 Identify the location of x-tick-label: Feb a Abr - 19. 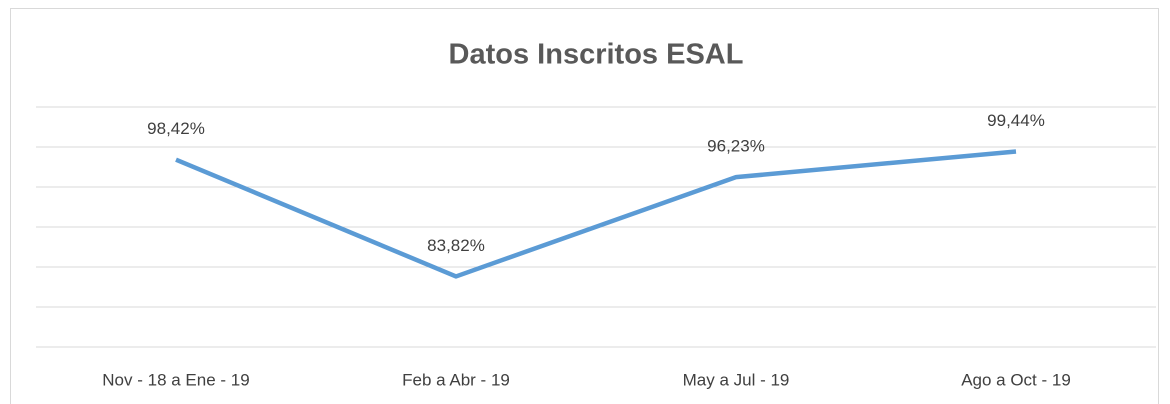
(456, 379).